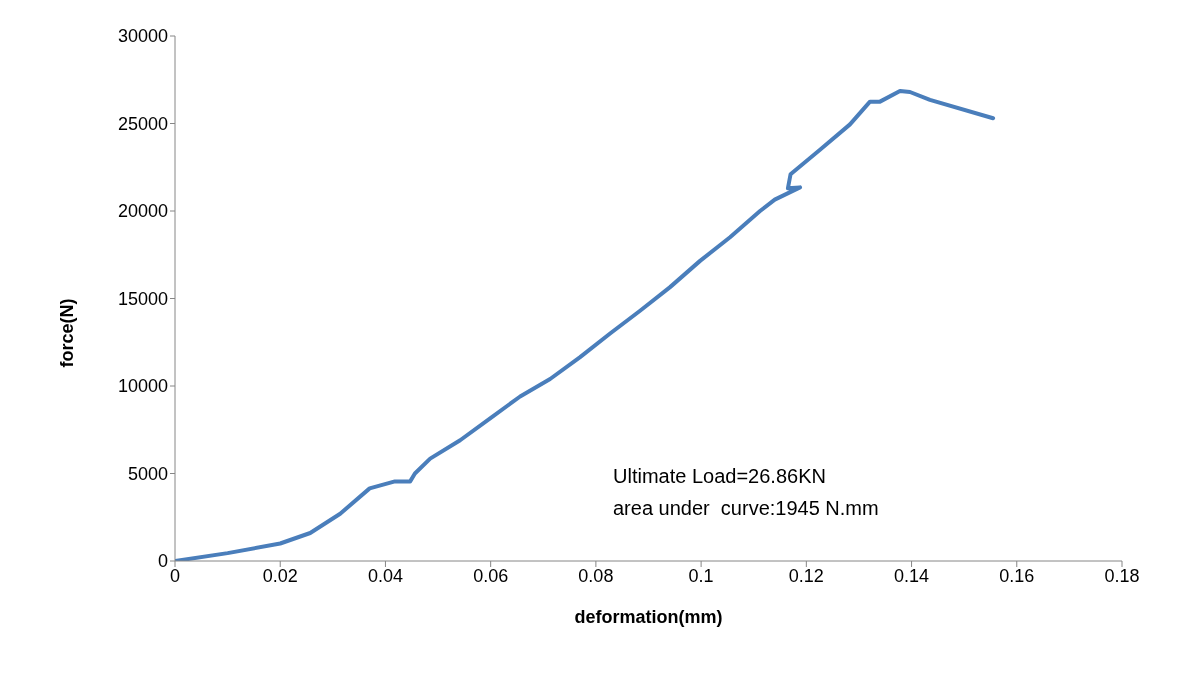 The image size is (1182, 684). I want to click on x-tick-label: 0.12, so click(806, 575).